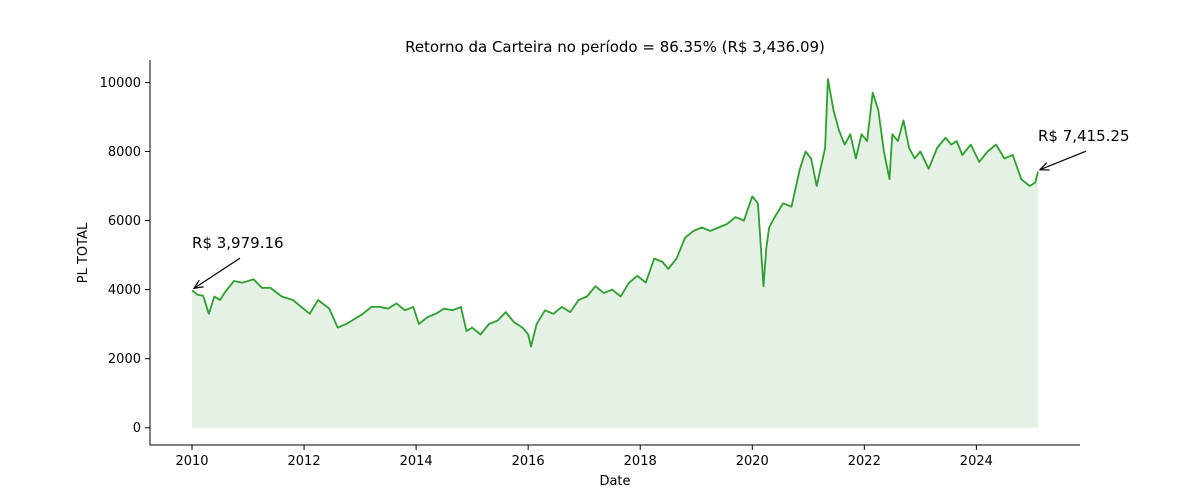 The width and height of the screenshot is (1200, 500). Describe the element at coordinates (584, 457) in the screenshot. I see `x-ticks: 2010 2012 2014 2016 2018 2020 2022 2024` at that location.